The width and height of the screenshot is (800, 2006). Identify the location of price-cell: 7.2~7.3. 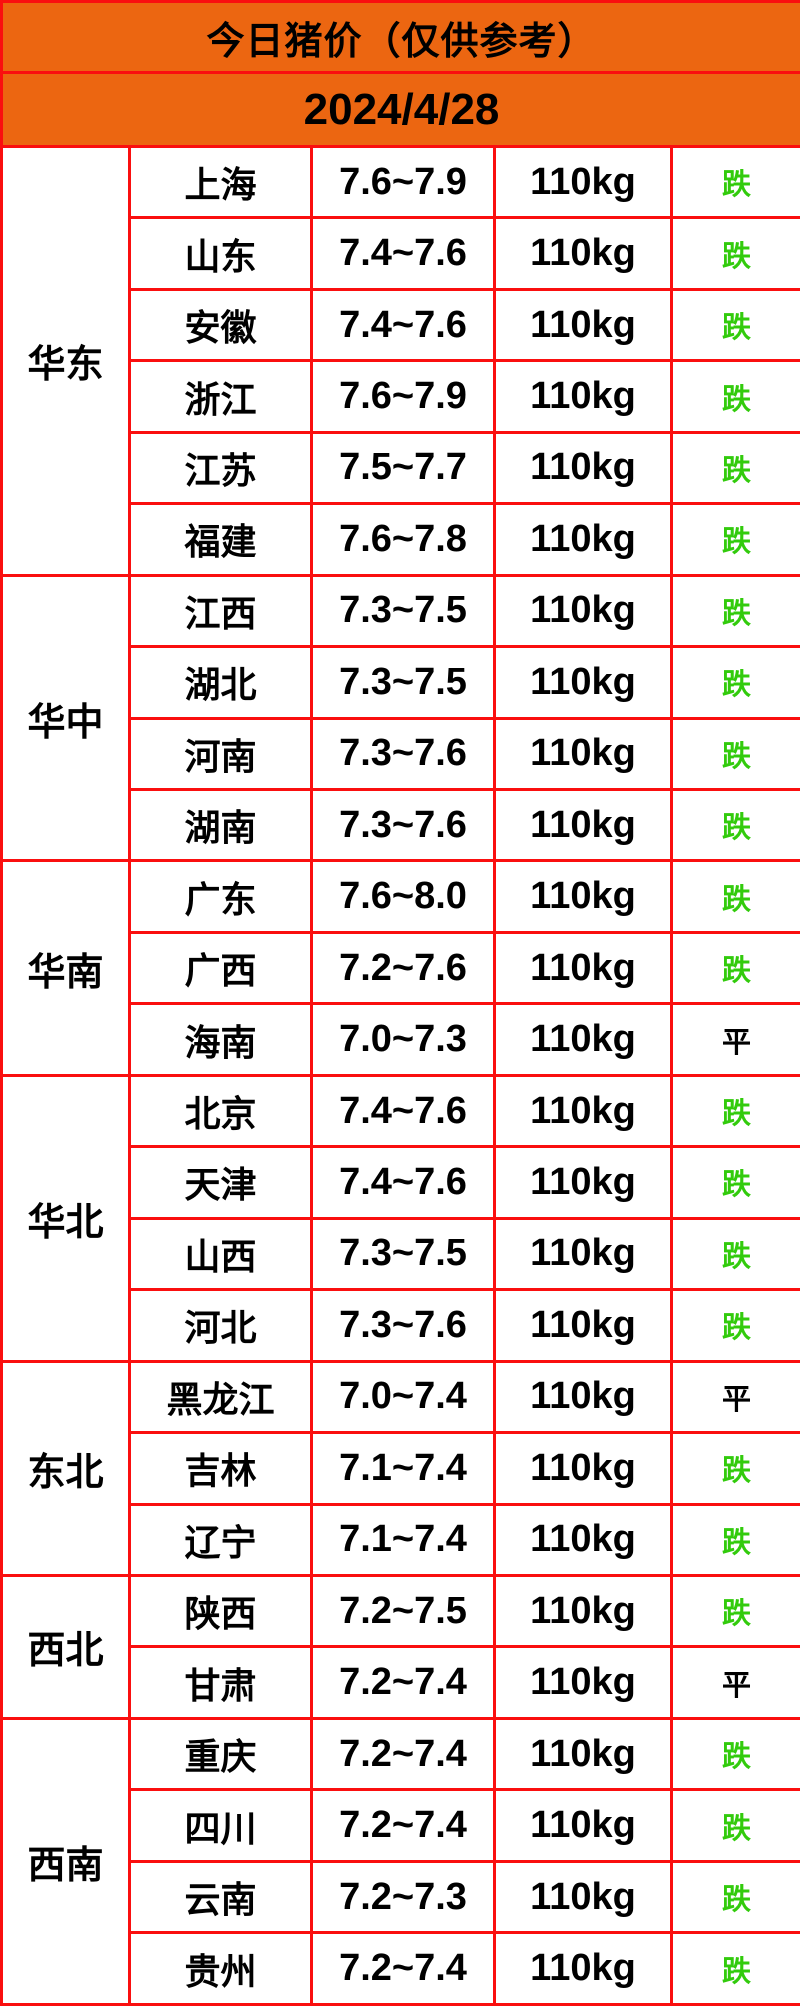
(403, 1897).